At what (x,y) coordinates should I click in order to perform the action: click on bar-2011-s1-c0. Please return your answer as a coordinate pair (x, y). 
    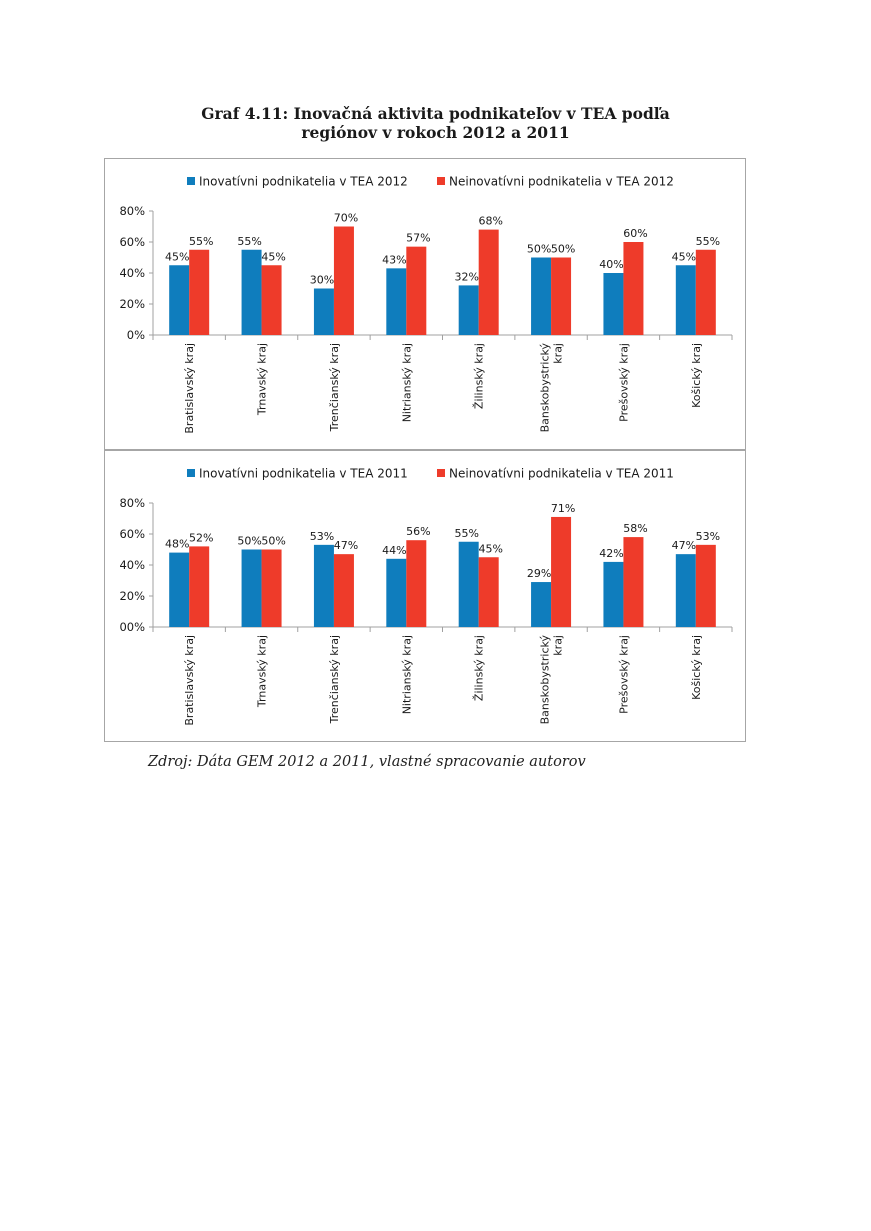
    Looking at the image, I should click on (199, 586).